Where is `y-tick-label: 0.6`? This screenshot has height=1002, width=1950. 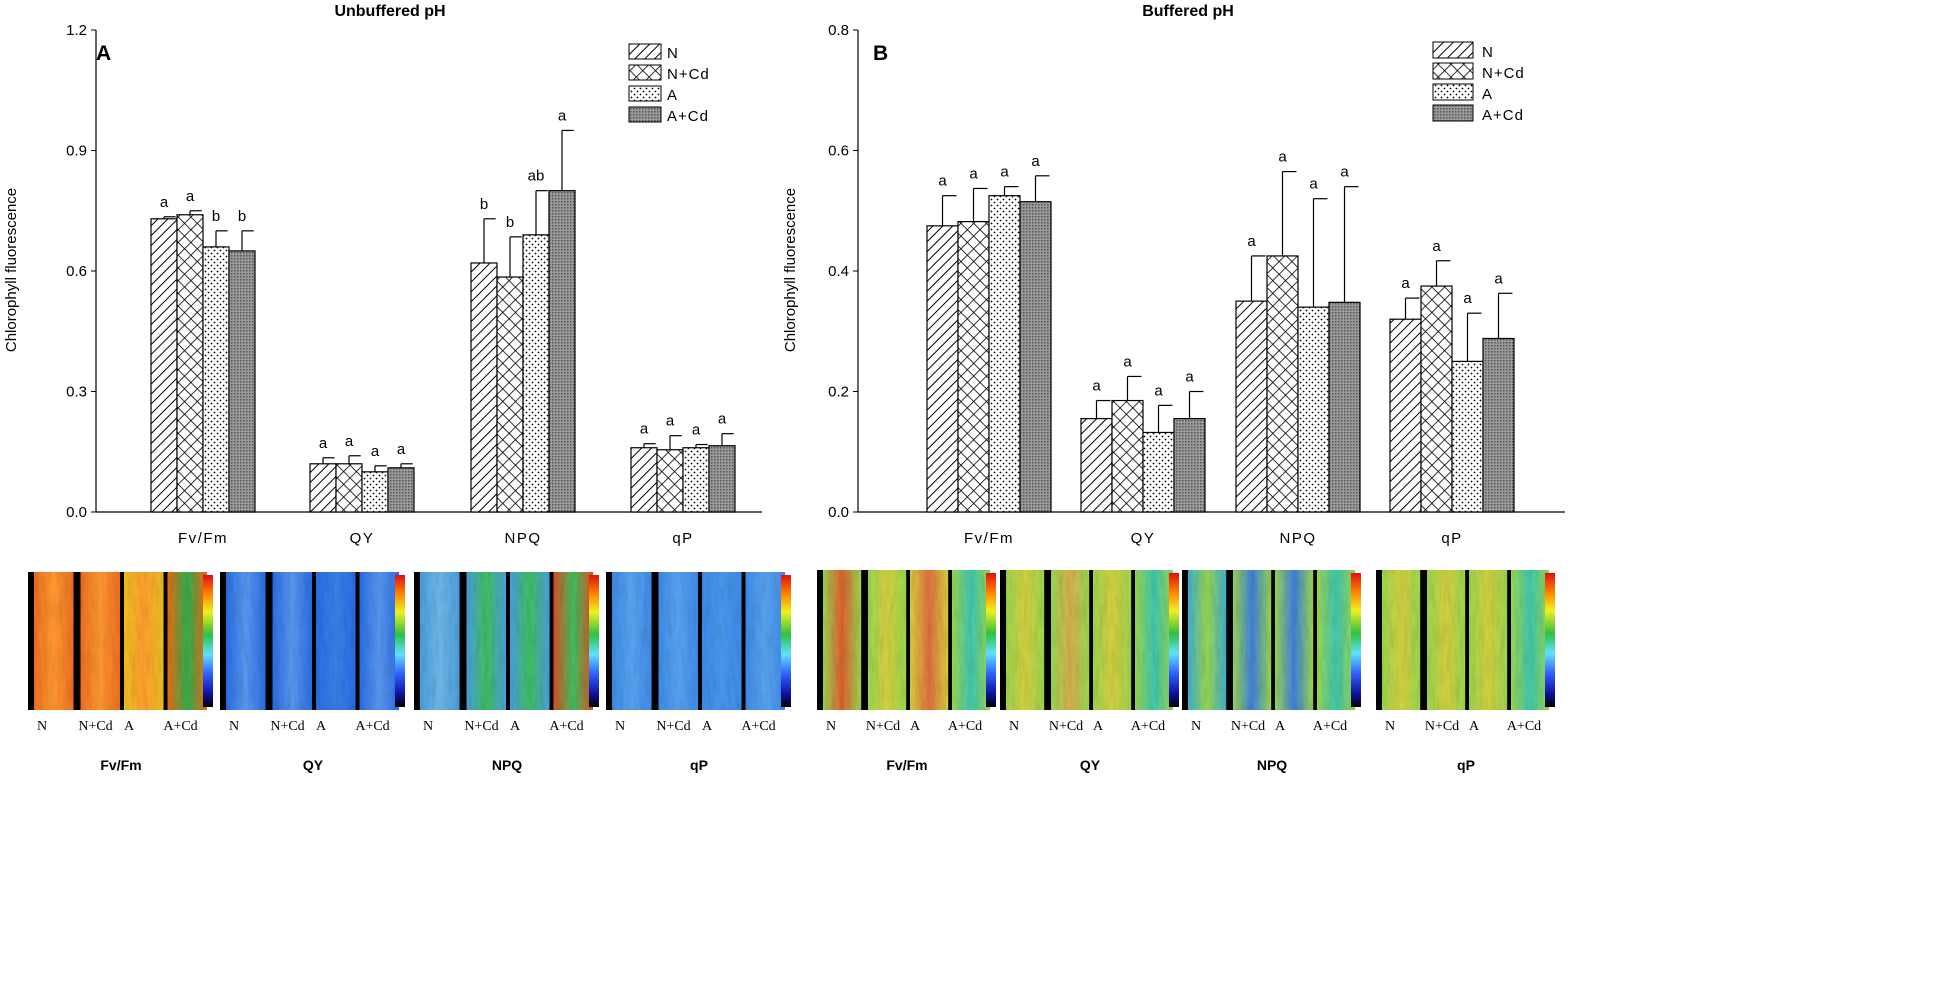 y-tick-label: 0.6 is located at coordinates (76, 271).